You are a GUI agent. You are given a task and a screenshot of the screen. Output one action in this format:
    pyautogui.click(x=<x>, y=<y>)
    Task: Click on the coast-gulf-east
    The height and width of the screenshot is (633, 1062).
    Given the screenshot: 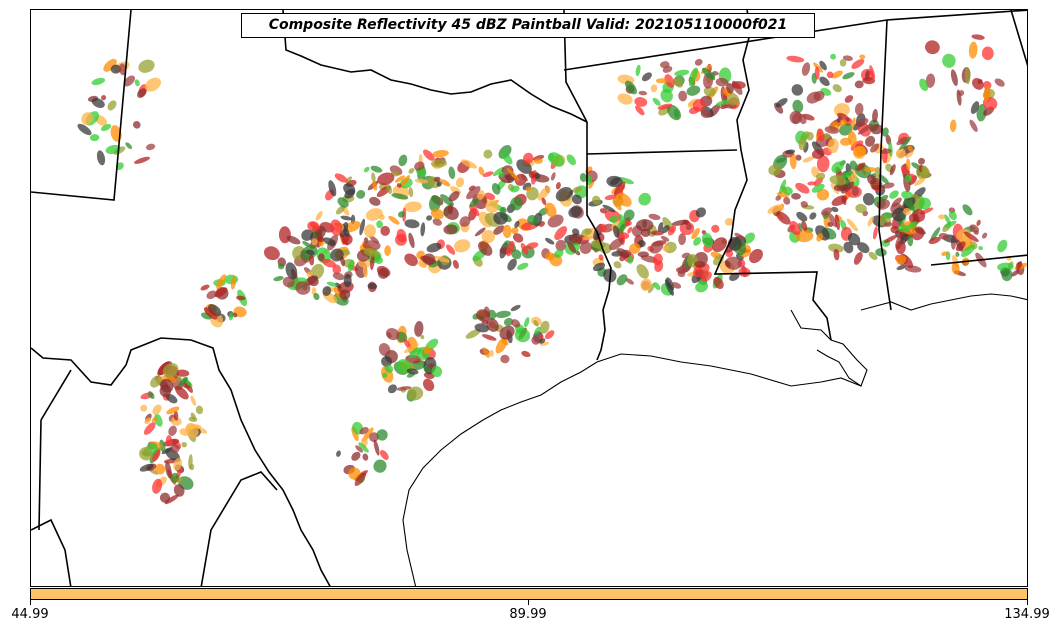 What is the action you would take?
    pyautogui.click(x=943, y=302)
    